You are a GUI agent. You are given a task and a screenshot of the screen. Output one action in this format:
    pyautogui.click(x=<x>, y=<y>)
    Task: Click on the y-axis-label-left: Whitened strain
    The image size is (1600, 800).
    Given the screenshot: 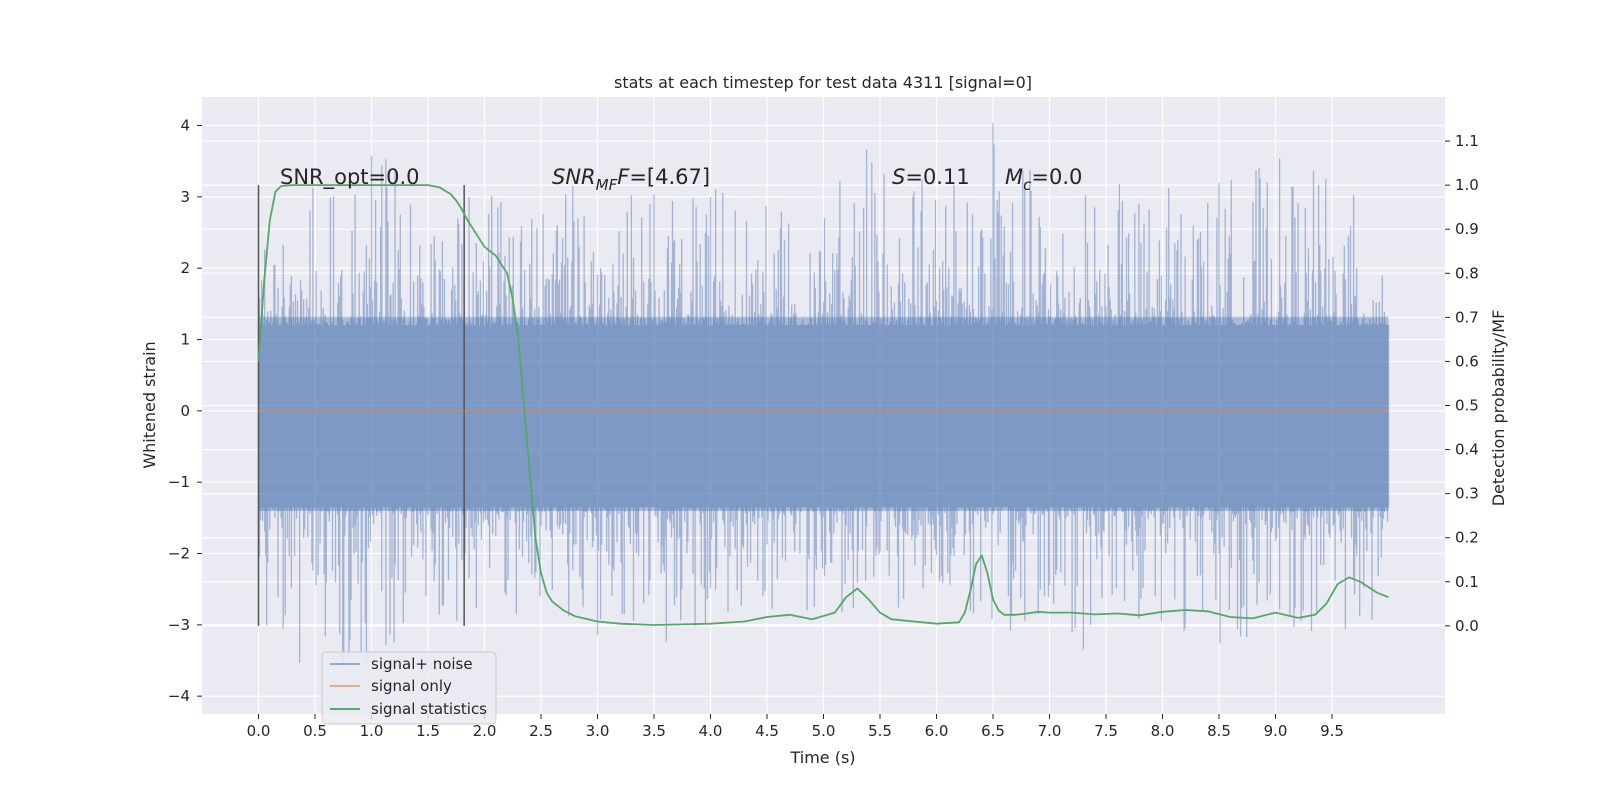 What is the action you would take?
    pyautogui.click(x=149, y=404)
    